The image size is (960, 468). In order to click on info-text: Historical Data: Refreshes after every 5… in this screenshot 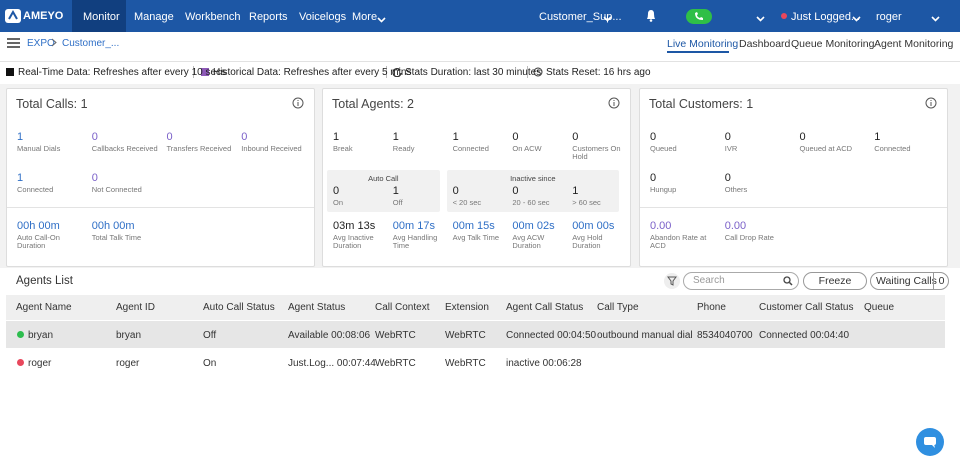, I will do `click(312, 72)`.